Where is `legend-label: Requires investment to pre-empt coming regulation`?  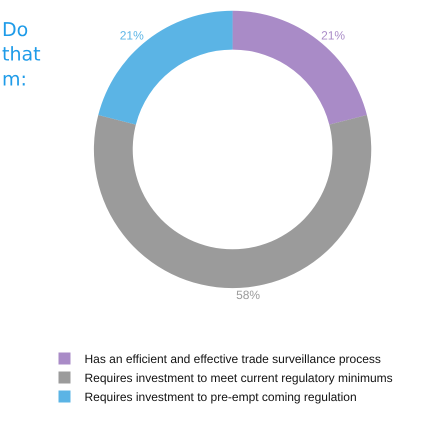 legend-label: Requires investment to pre-empt coming regulation is located at coordinates (220, 397).